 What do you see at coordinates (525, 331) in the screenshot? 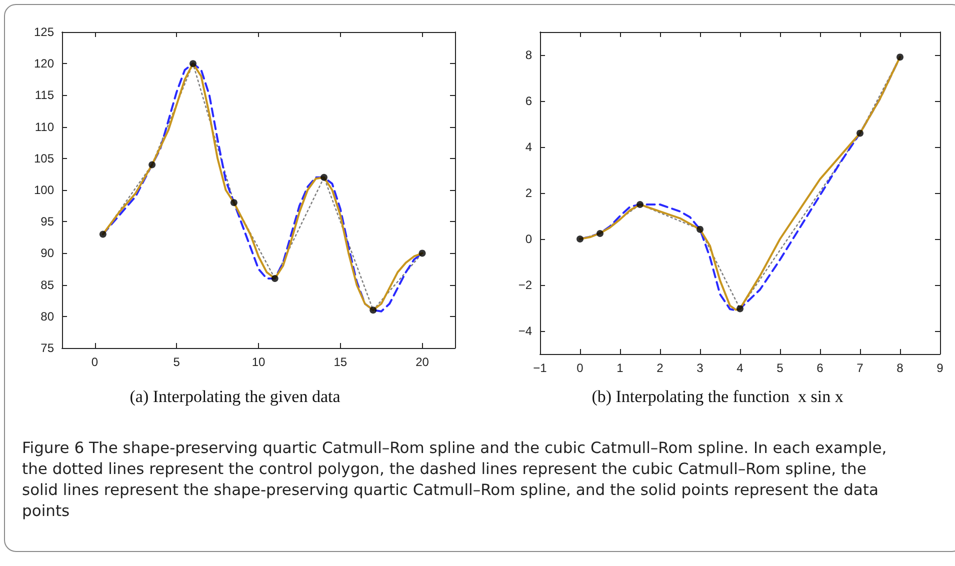
I see `y-tick-label: −4` at bounding box center [525, 331].